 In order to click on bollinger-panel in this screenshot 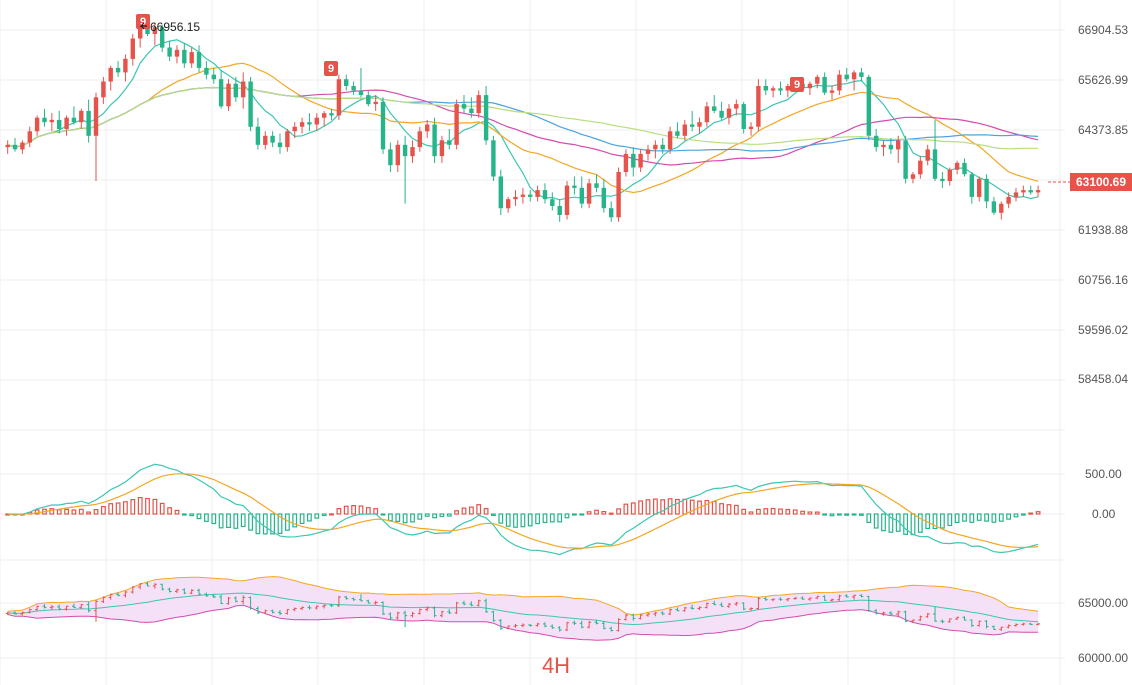, I will do `click(523, 608)`.